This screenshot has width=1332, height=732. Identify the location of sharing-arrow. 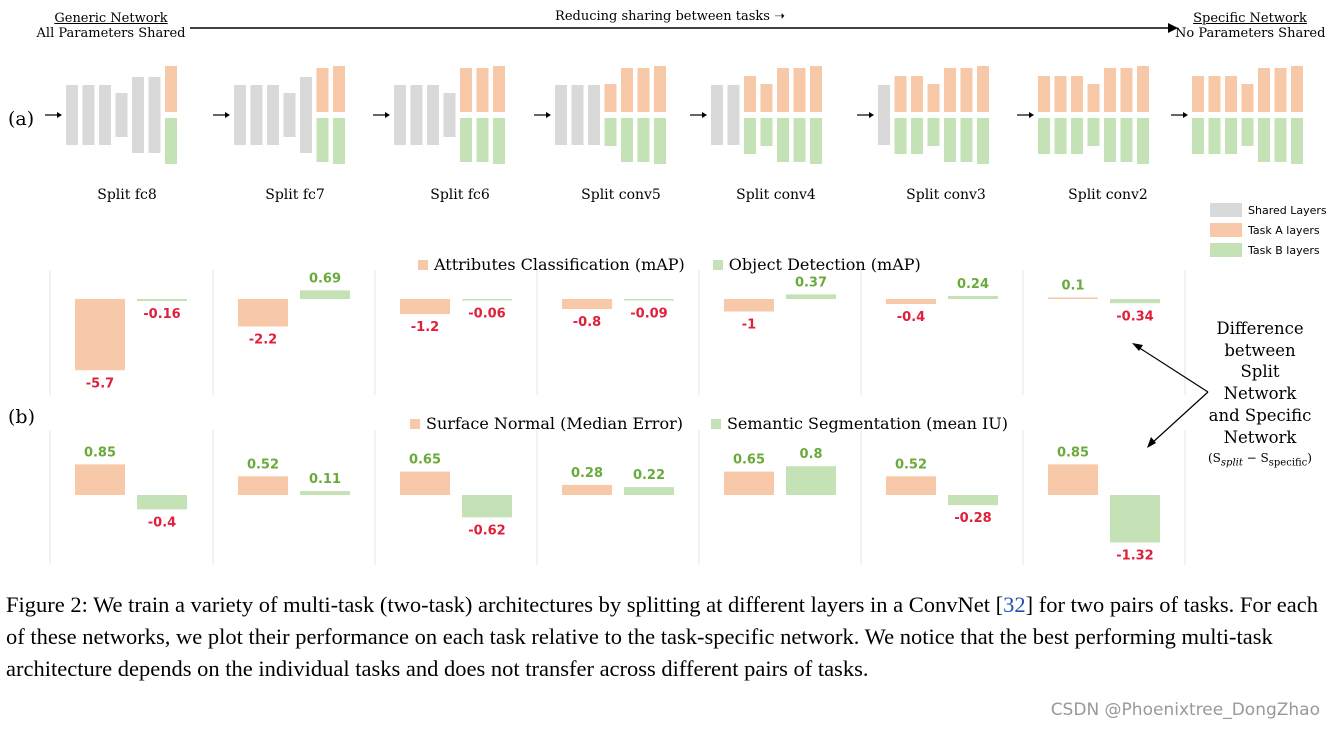
(684, 28).